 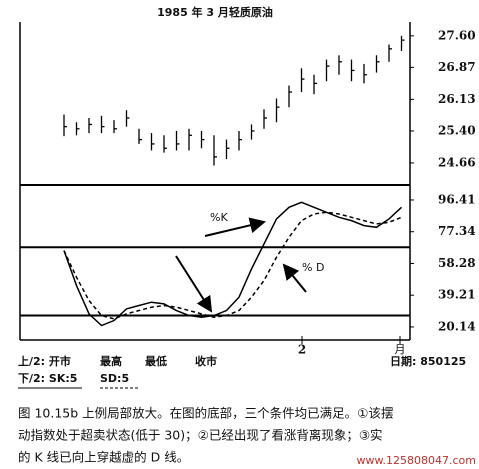 What do you see at coordinates (313, 267) in the screenshot?
I see `series-label: % D` at bounding box center [313, 267].